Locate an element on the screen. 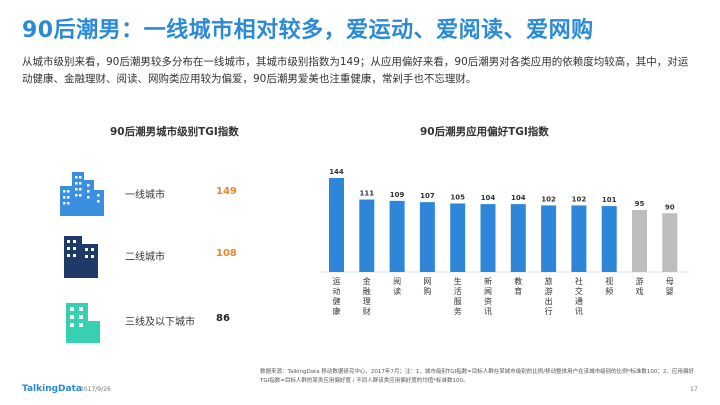 The height and width of the screenshot is (405, 720). city-tier-row-second: 二线城市 108 is located at coordinates (150, 255).